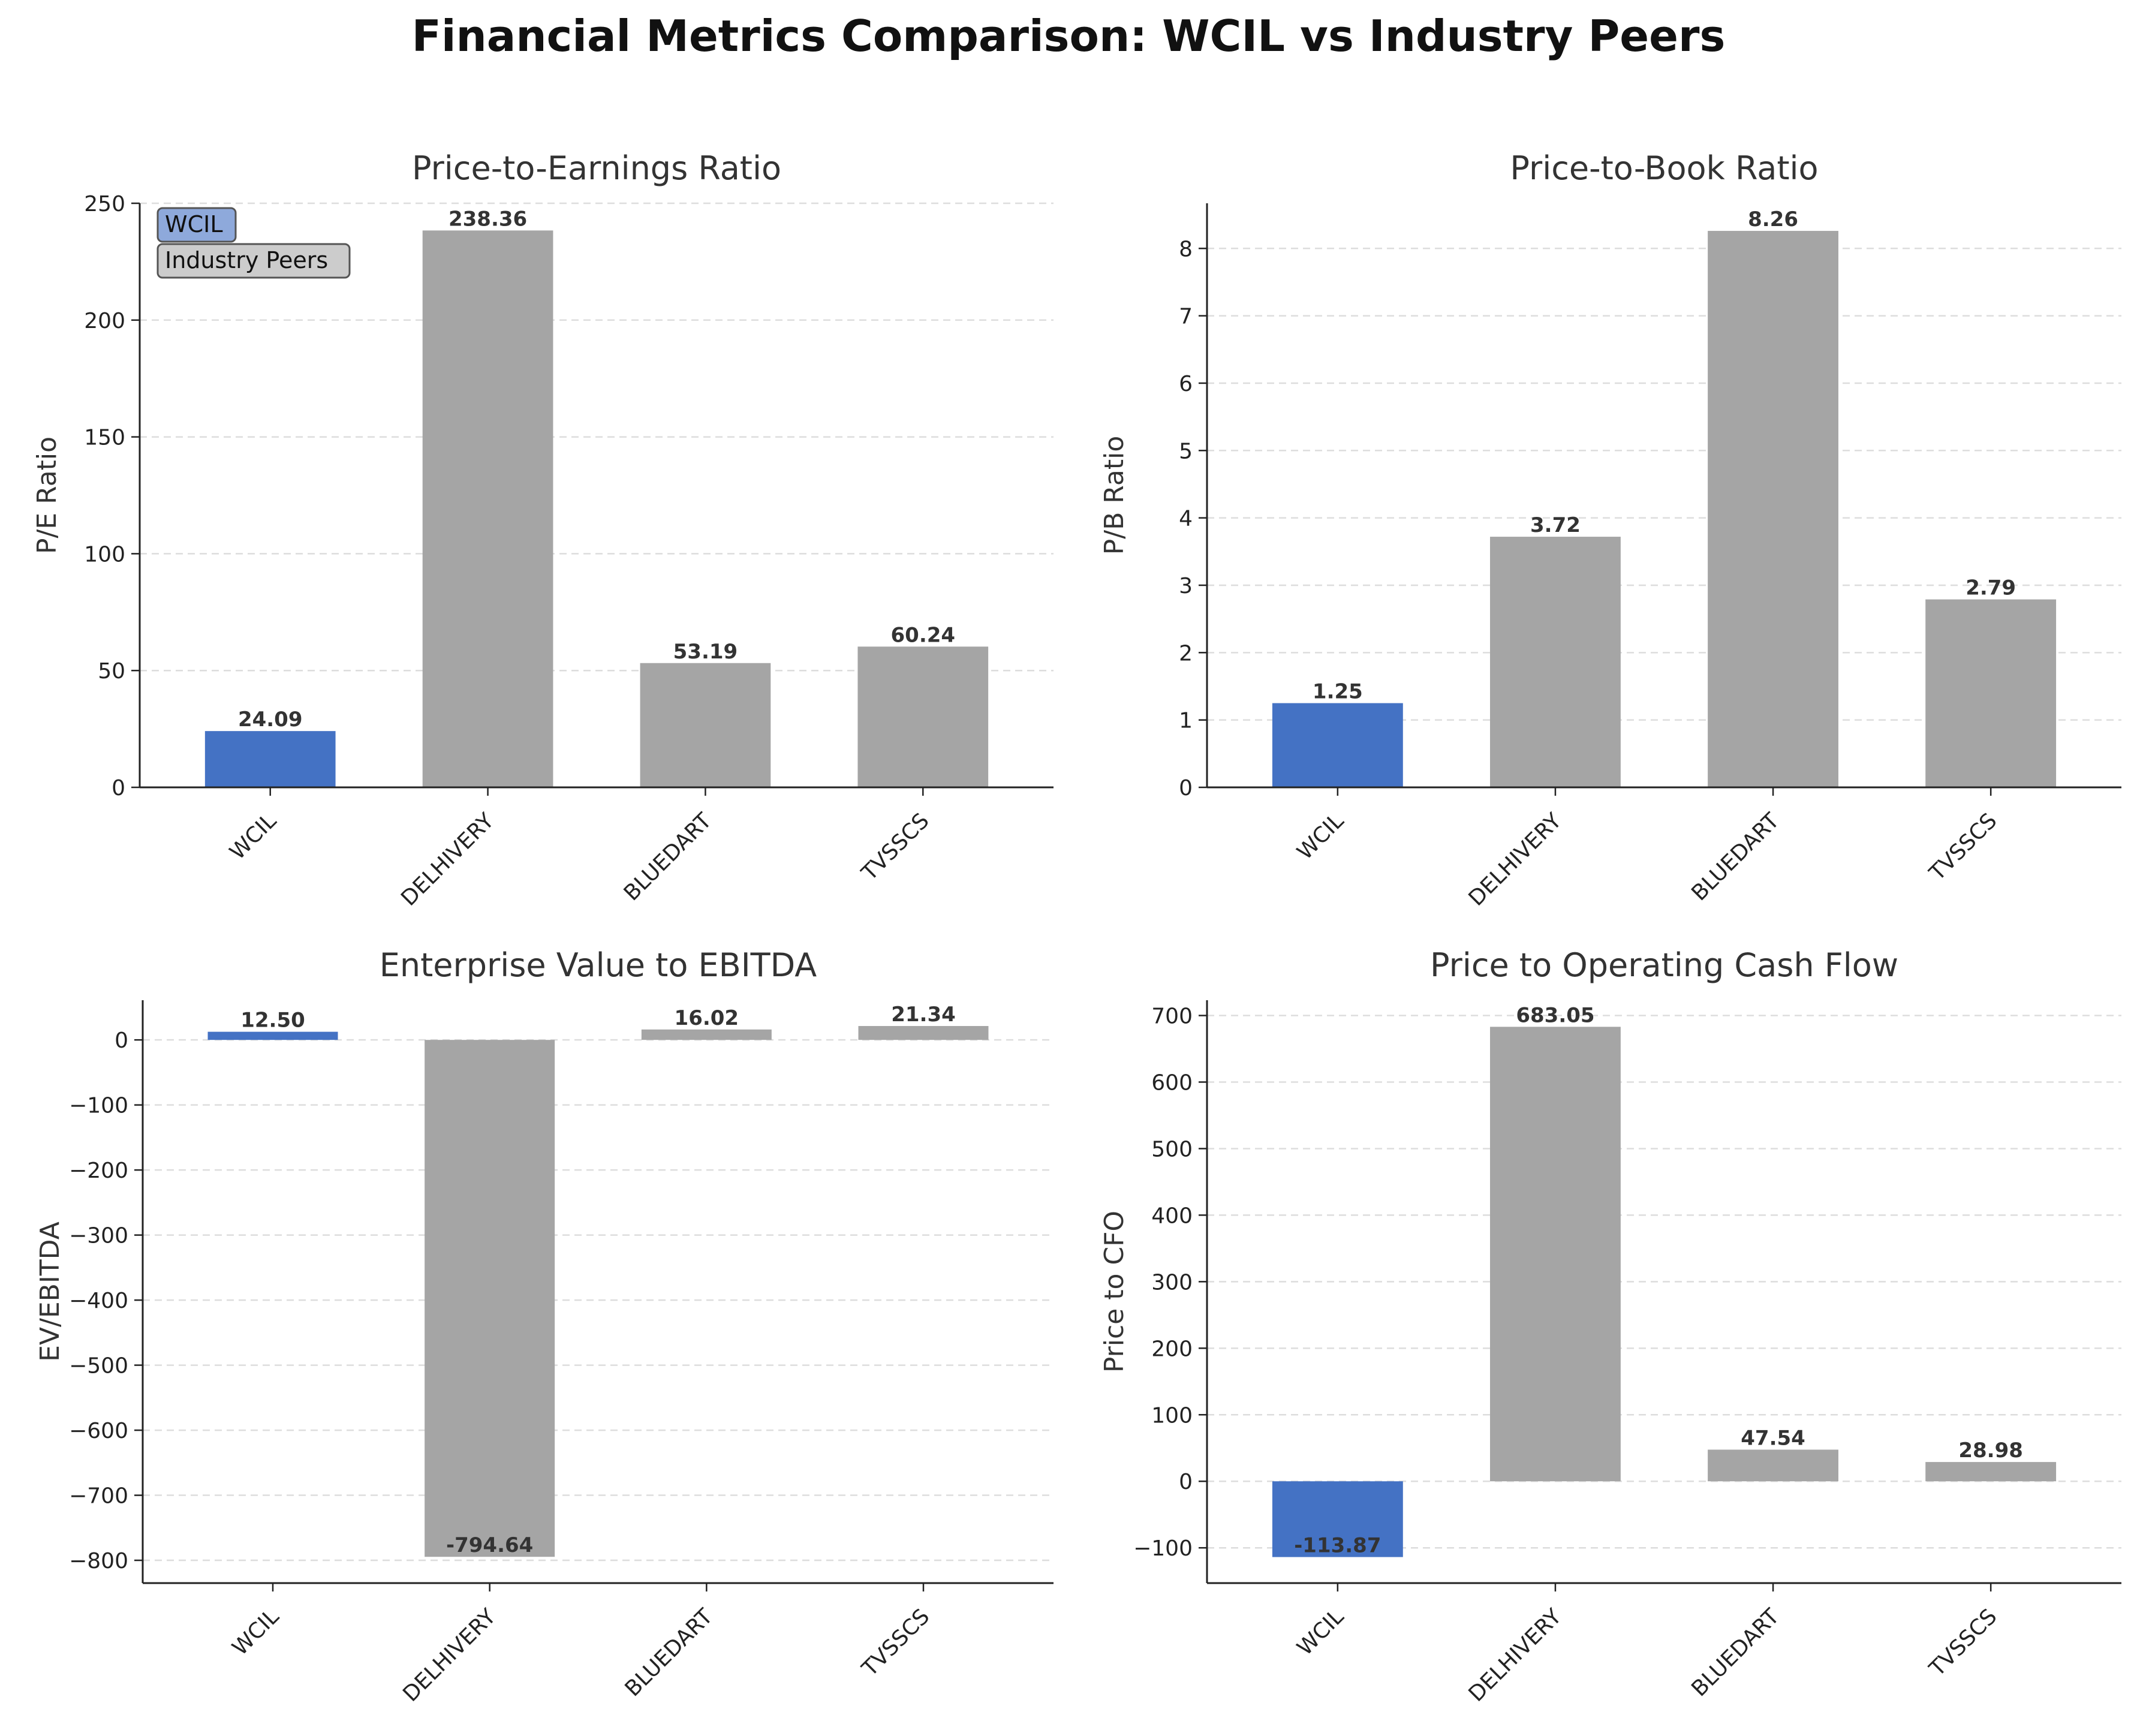  I want to click on y-axis-label: Price to CFO, so click(1114, 1292).